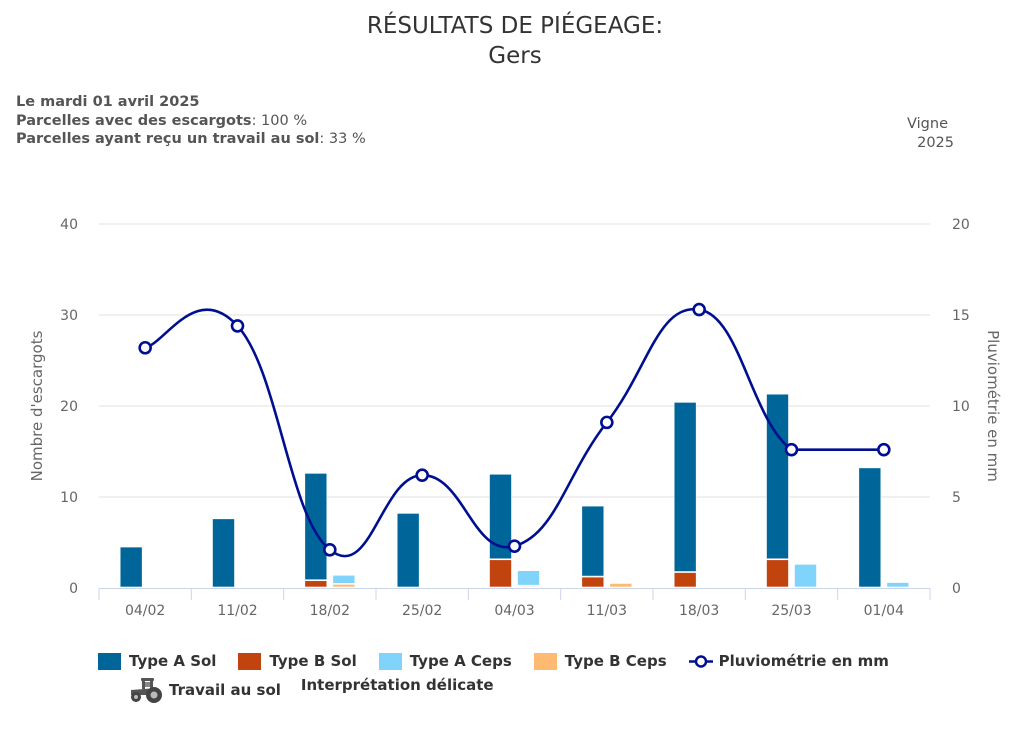  I want to click on snails-value: : 100 %, so click(279, 120).